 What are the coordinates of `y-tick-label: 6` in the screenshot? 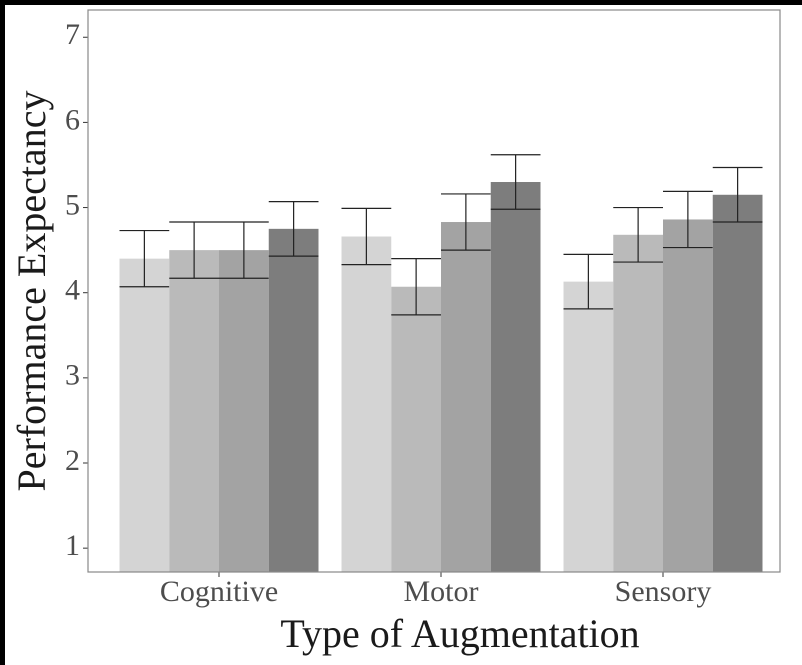 It's located at (72, 119).